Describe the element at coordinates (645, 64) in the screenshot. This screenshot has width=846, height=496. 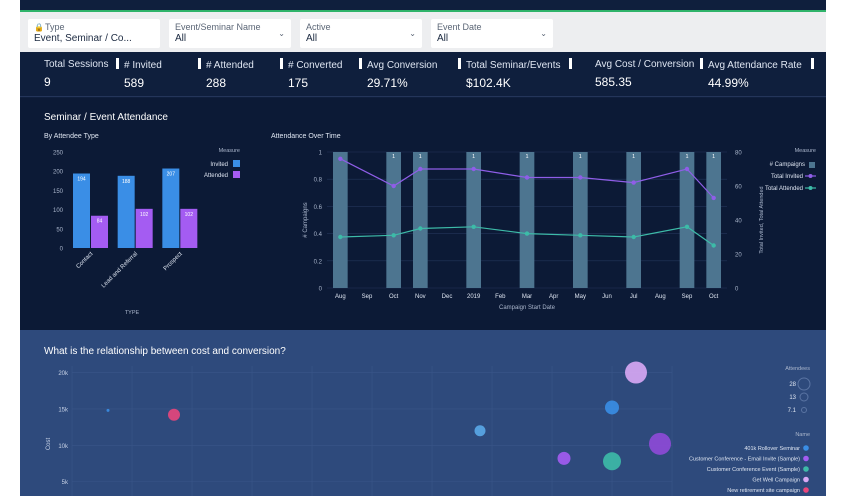
I see `kpi-label: Avg Cost / Conversion` at that location.